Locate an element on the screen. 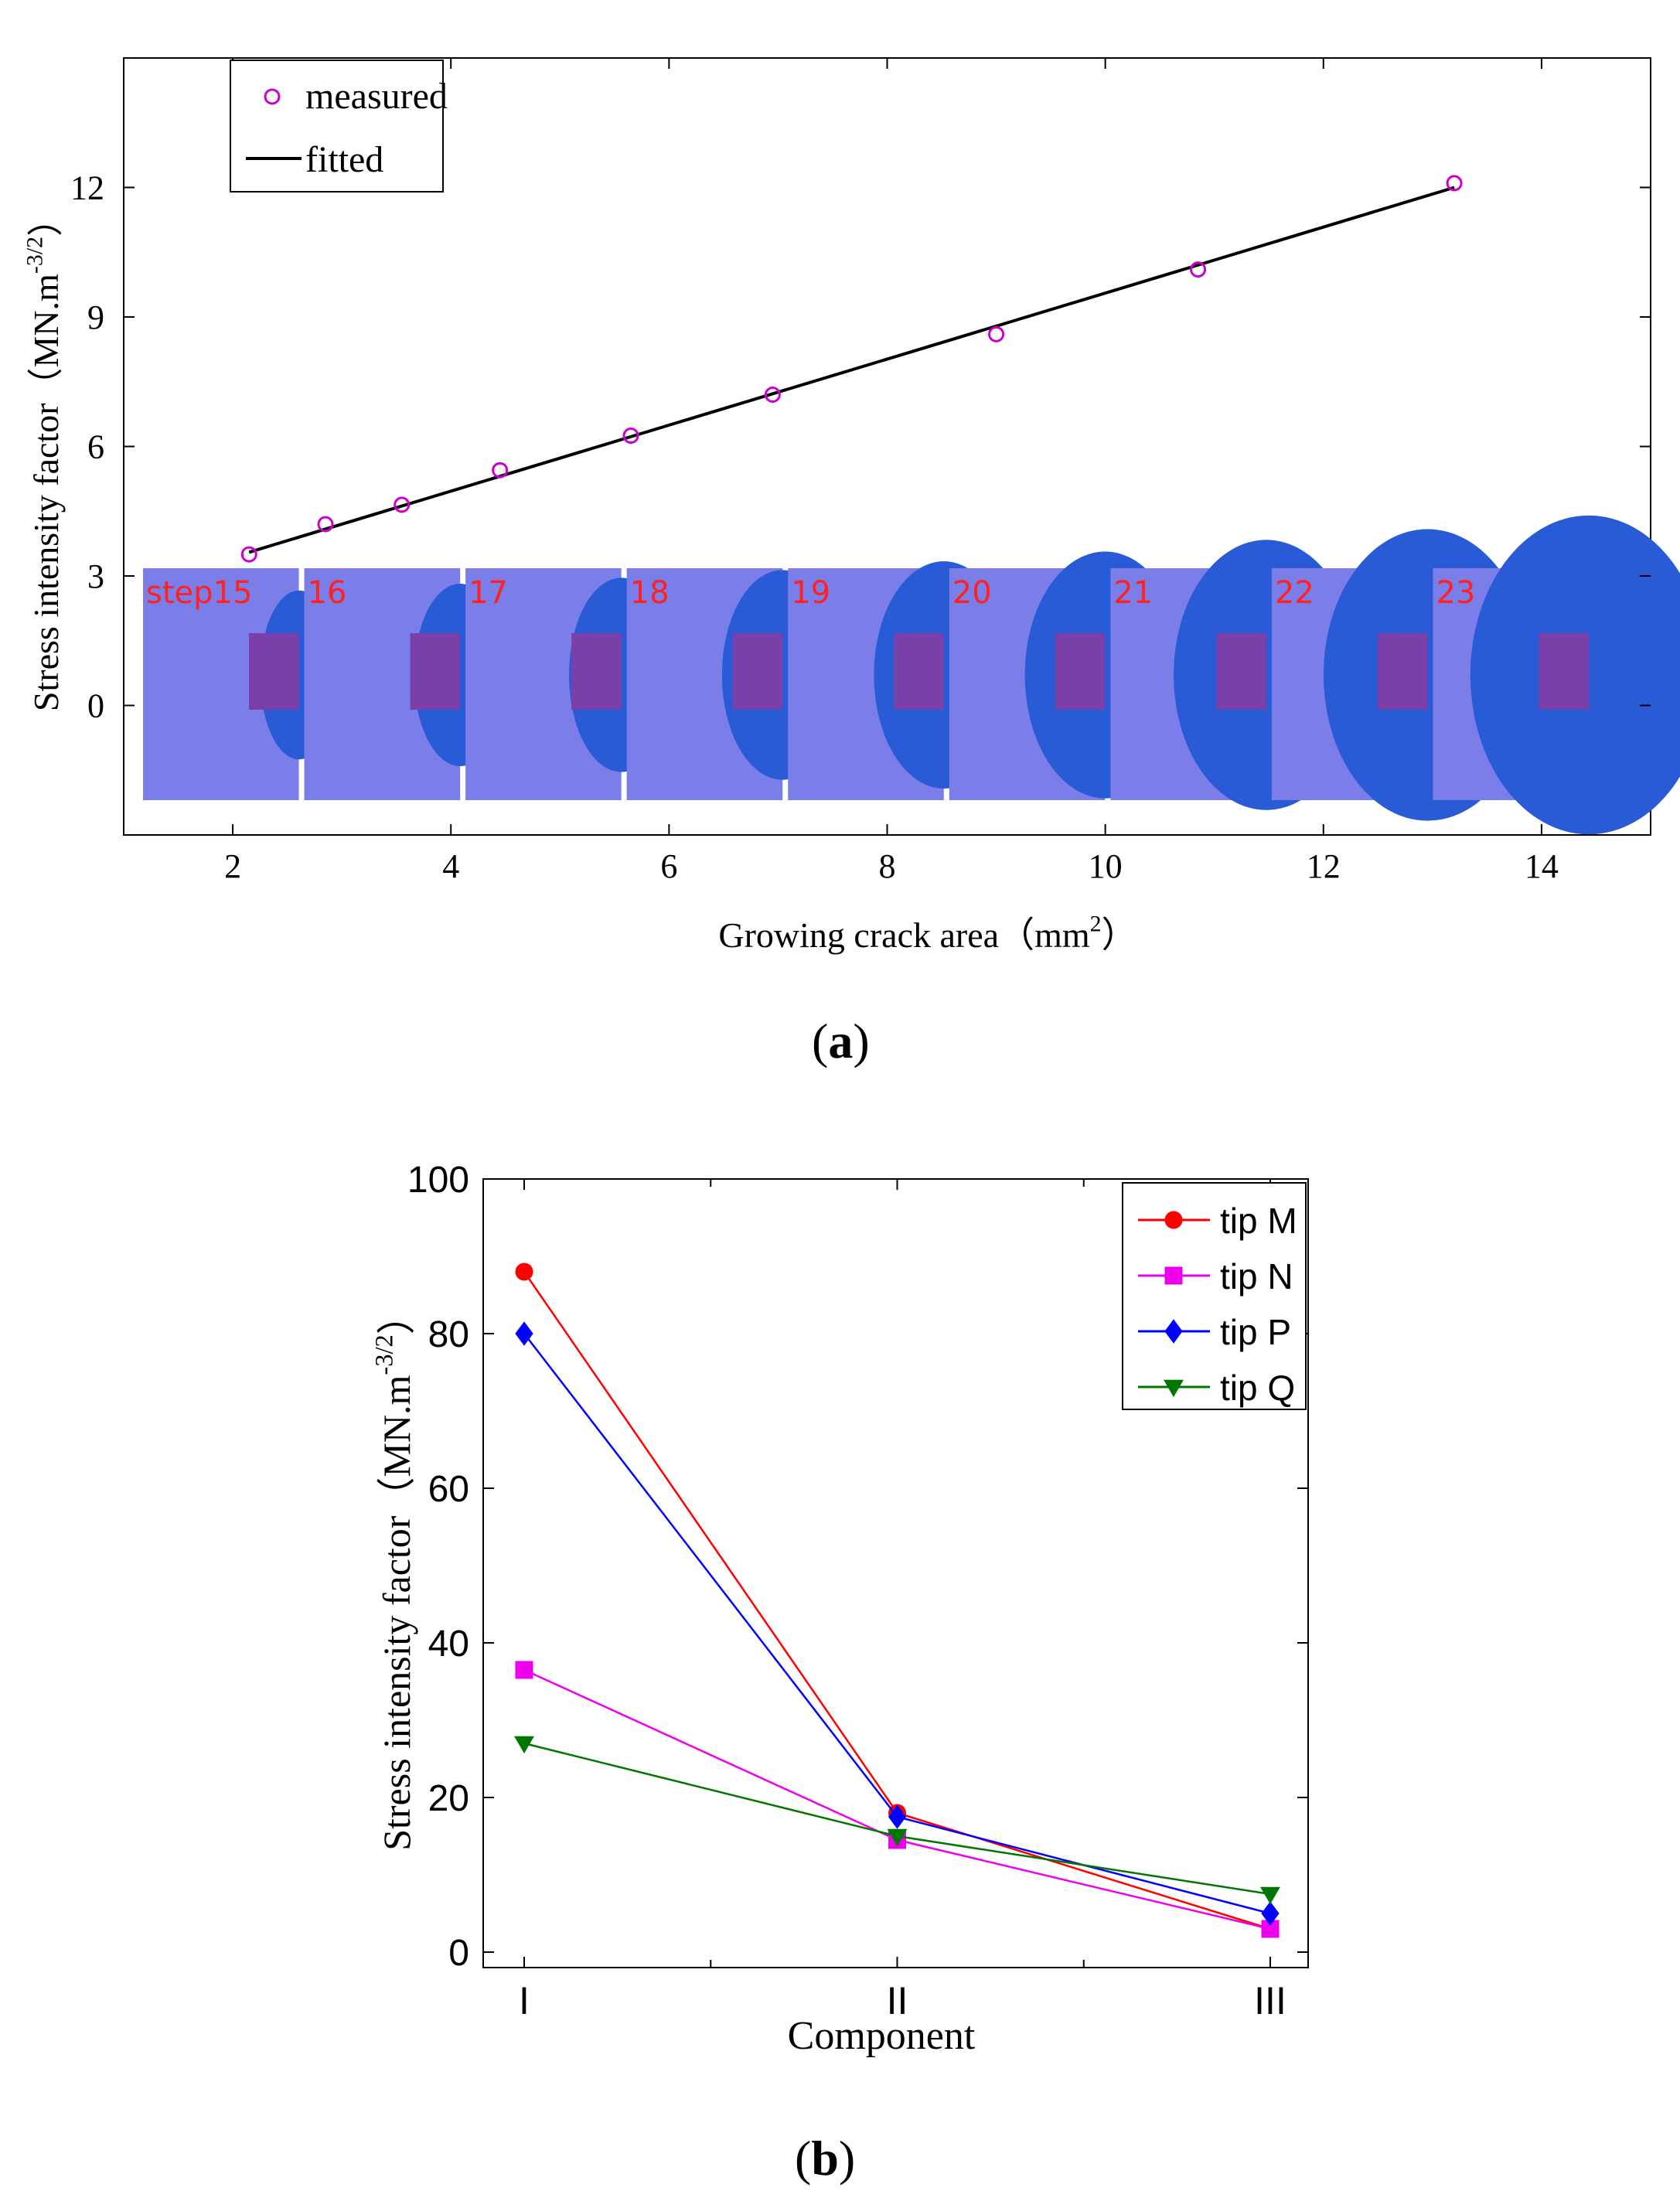 The width and height of the screenshot is (1680, 2208). series-tip-q is located at coordinates (897, 1820).